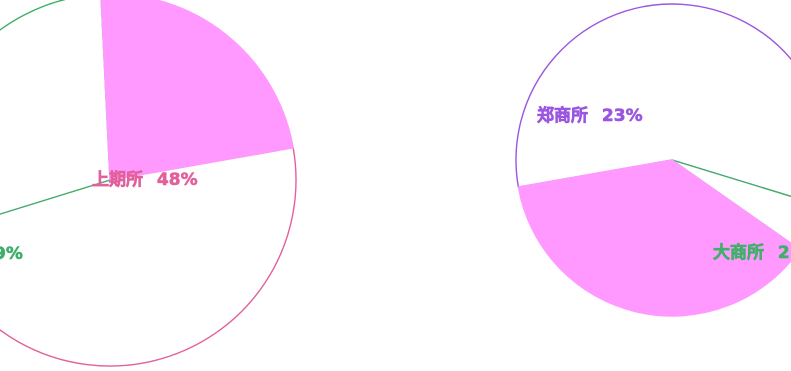 This screenshot has width=791, height=371. What do you see at coordinates (11, 254) in the screenshot?
I see `pie1-label-2: 9%` at bounding box center [11, 254].